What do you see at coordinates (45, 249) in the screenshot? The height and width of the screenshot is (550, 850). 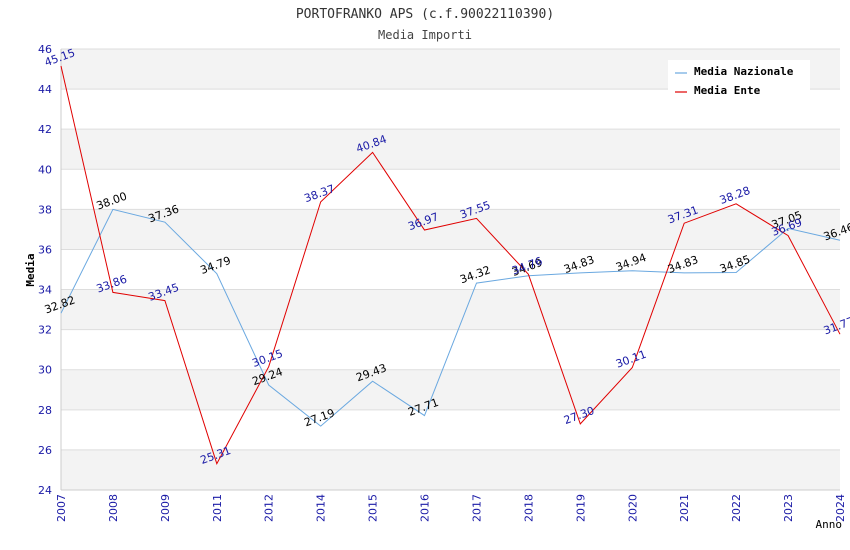 I see `y-tick-label: 36` at bounding box center [45, 249].